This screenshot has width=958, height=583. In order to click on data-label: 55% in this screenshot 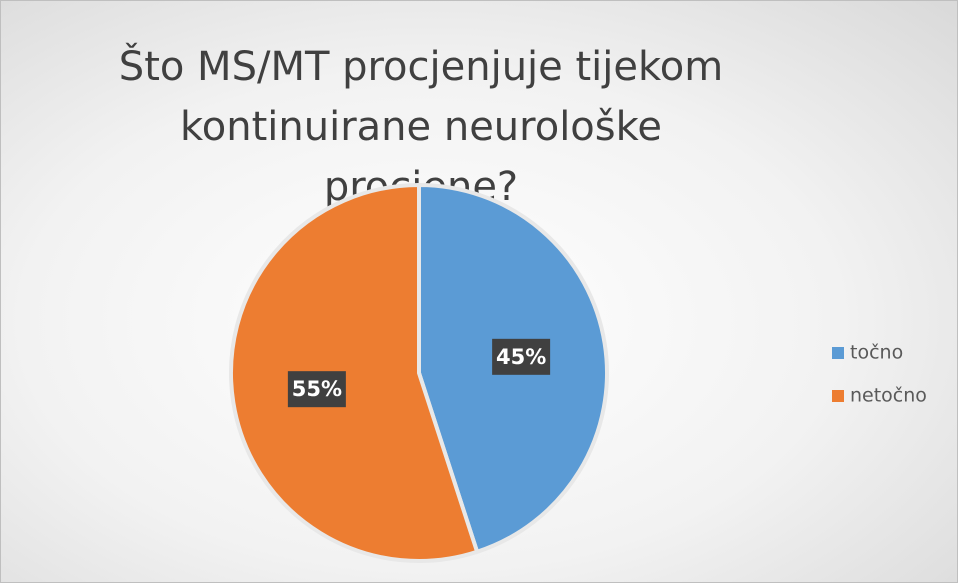, I will do `click(317, 389)`.